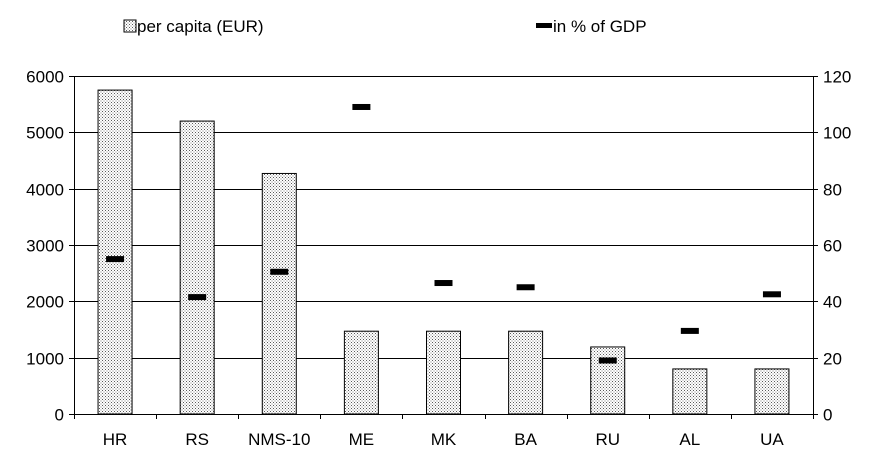 The width and height of the screenshot is (872, 454). I want to click on x-tick-label: ME, so click(362, 439).